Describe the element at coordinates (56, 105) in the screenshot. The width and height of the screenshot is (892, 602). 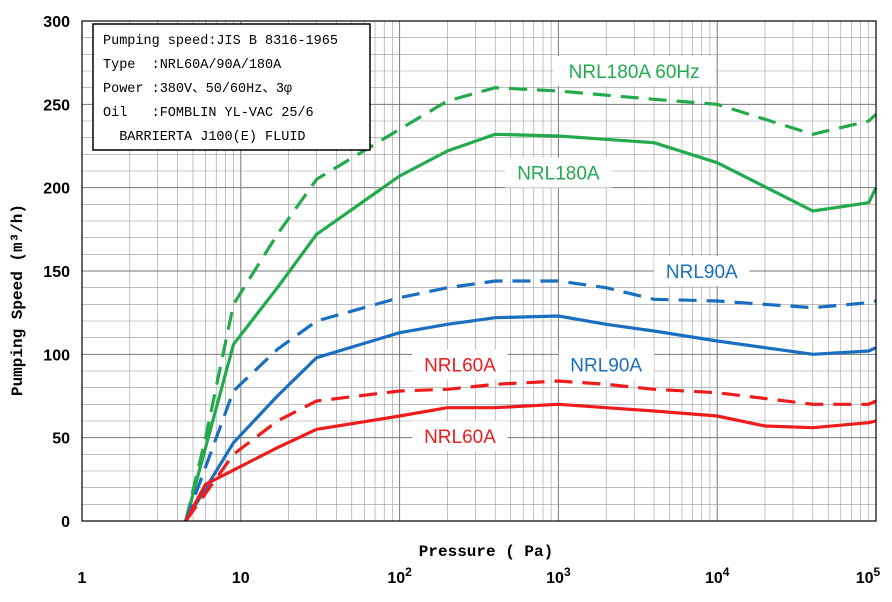
I see `y-tick-label: 250` at that location.